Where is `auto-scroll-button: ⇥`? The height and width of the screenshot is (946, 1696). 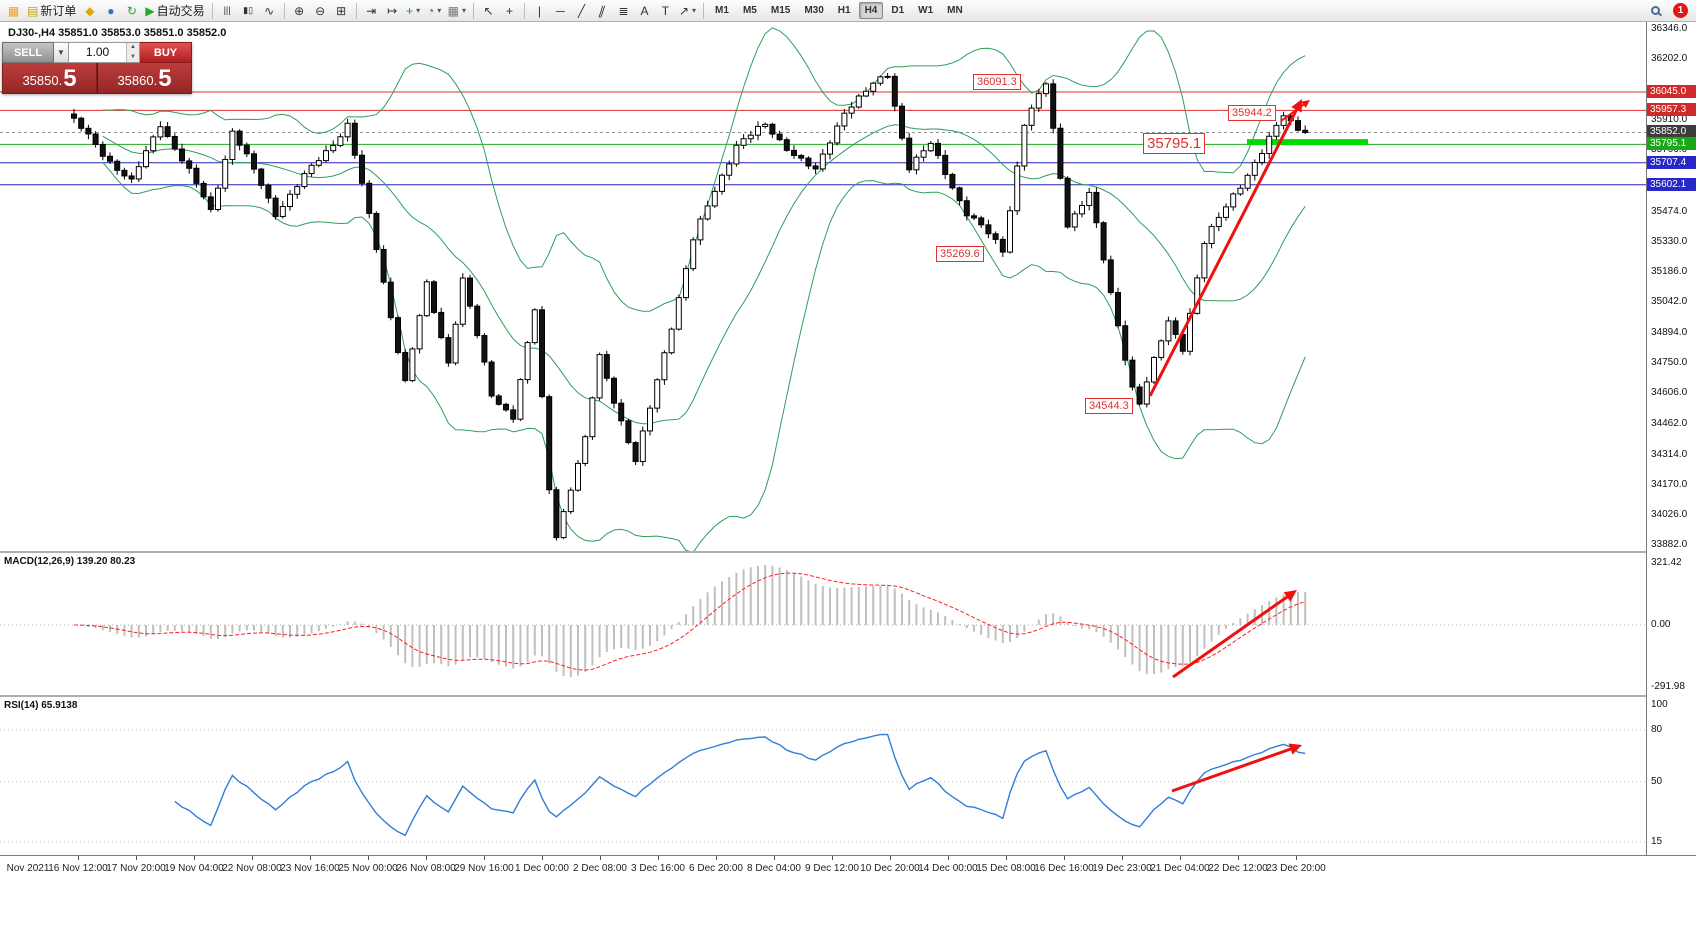 auto-scroll-button: ⇥ is located at coordinates (371, 10).